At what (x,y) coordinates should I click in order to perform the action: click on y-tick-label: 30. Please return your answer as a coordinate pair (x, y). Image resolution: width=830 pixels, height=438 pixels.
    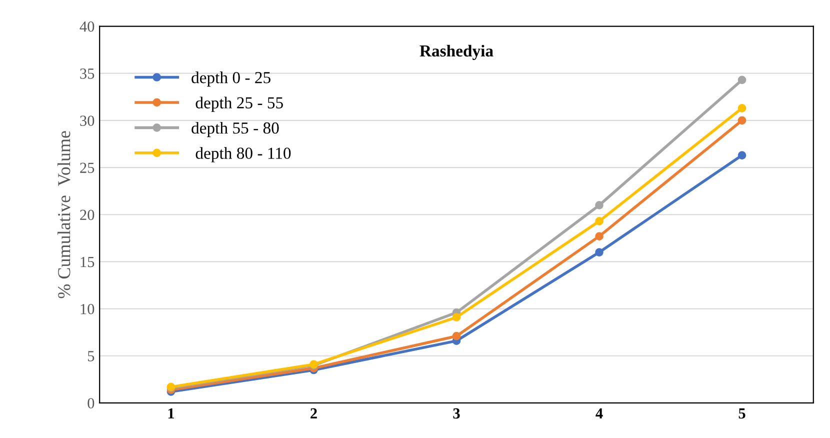
    Looking at the image, I should click on (87, 121).